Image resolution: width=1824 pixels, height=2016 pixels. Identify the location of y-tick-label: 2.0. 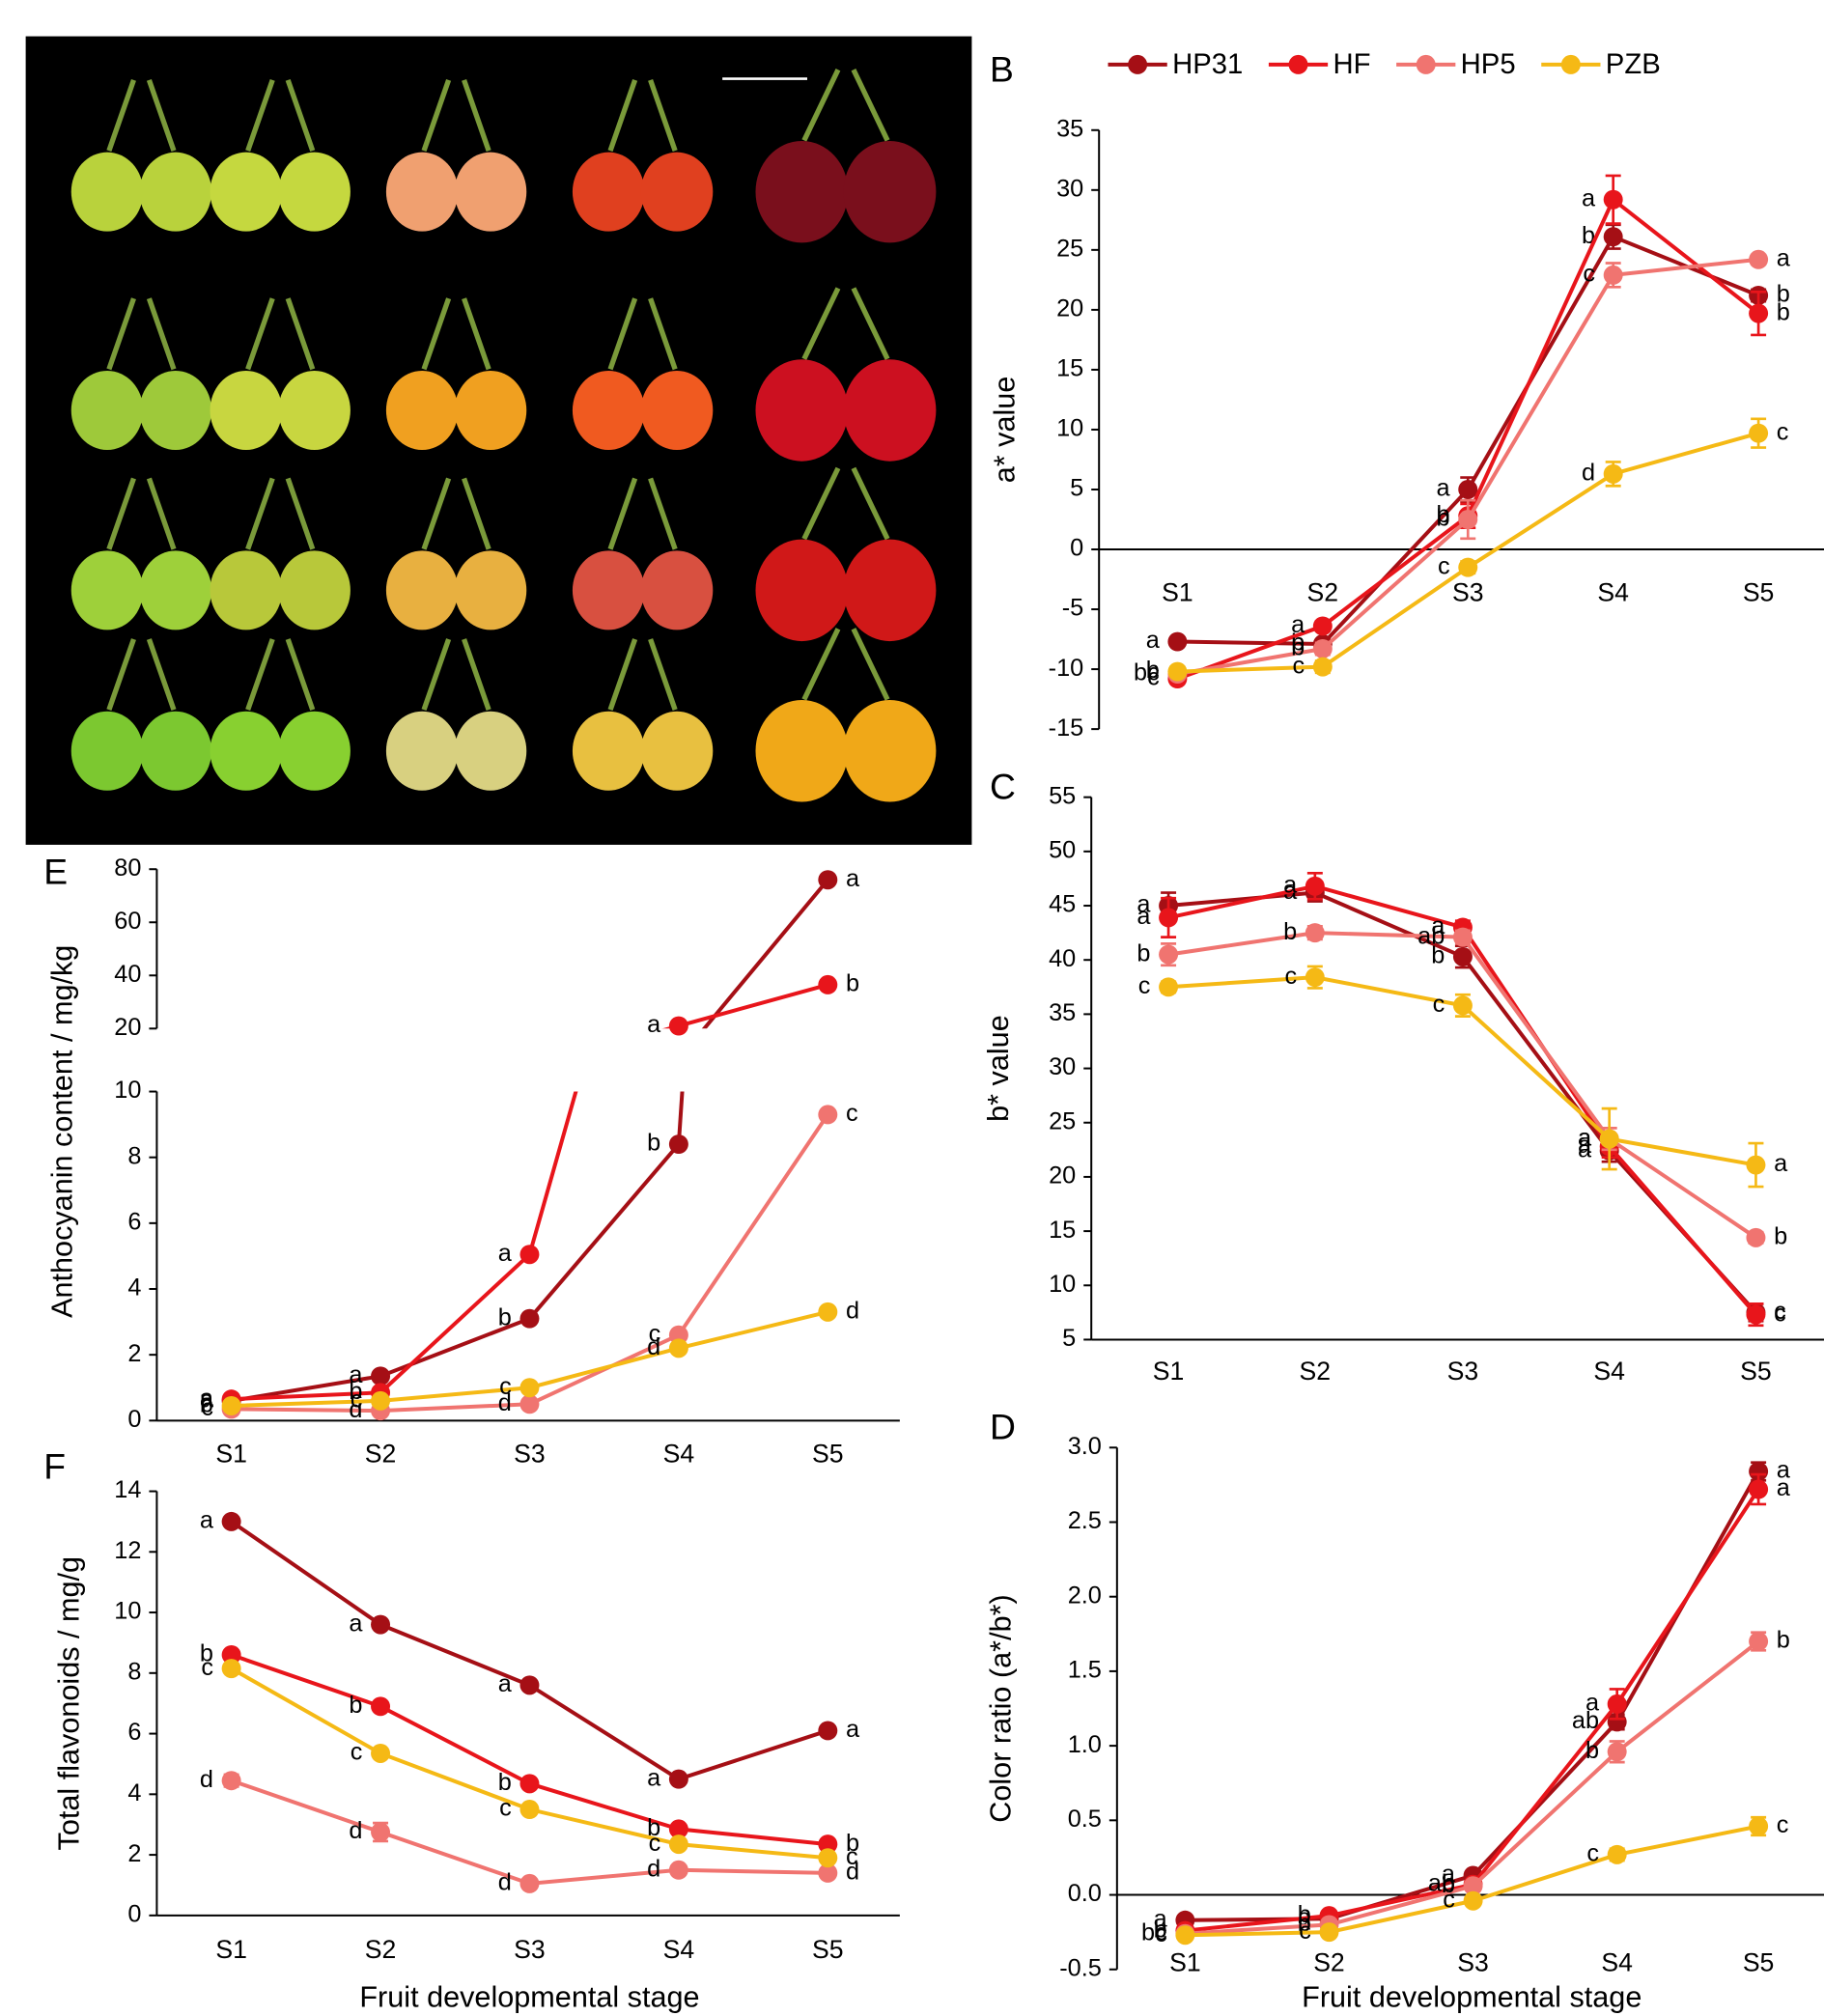
(1085, 1596).